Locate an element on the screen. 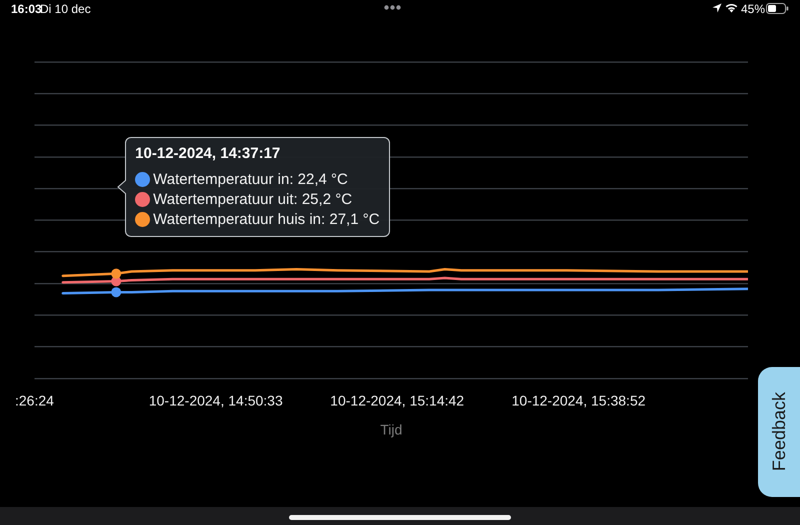 This screenshot has width=800, height=525. feedback-button: Feedback is located at coordinates (779, 432).